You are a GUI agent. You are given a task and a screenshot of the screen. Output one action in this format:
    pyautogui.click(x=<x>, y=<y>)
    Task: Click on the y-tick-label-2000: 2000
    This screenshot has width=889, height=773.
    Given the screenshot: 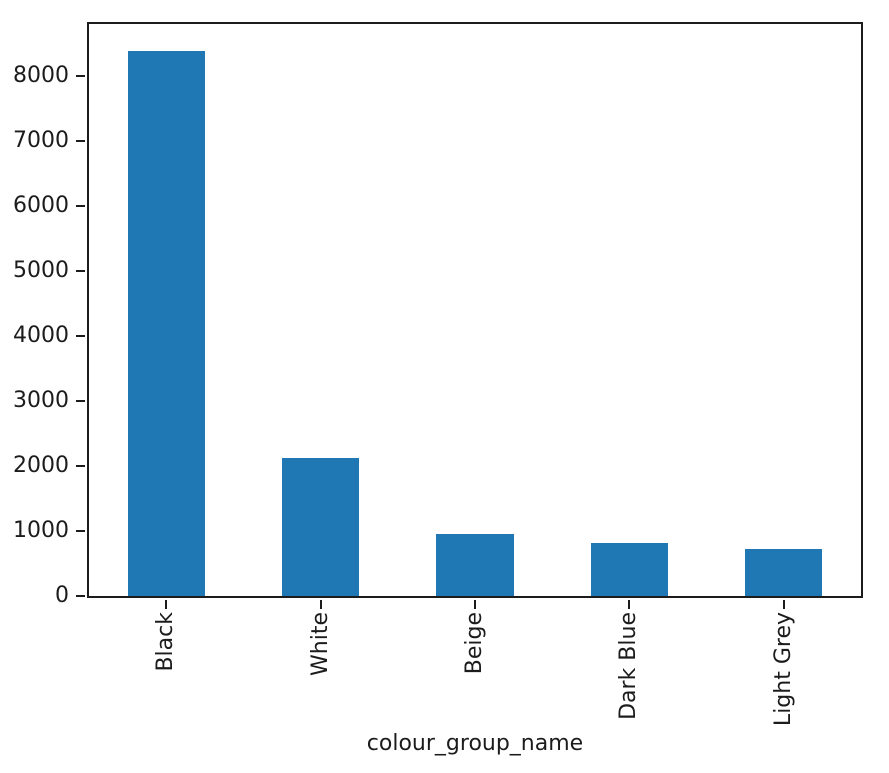 What is the action you would take?
    pyautogui.click(x=41, y=465)
    